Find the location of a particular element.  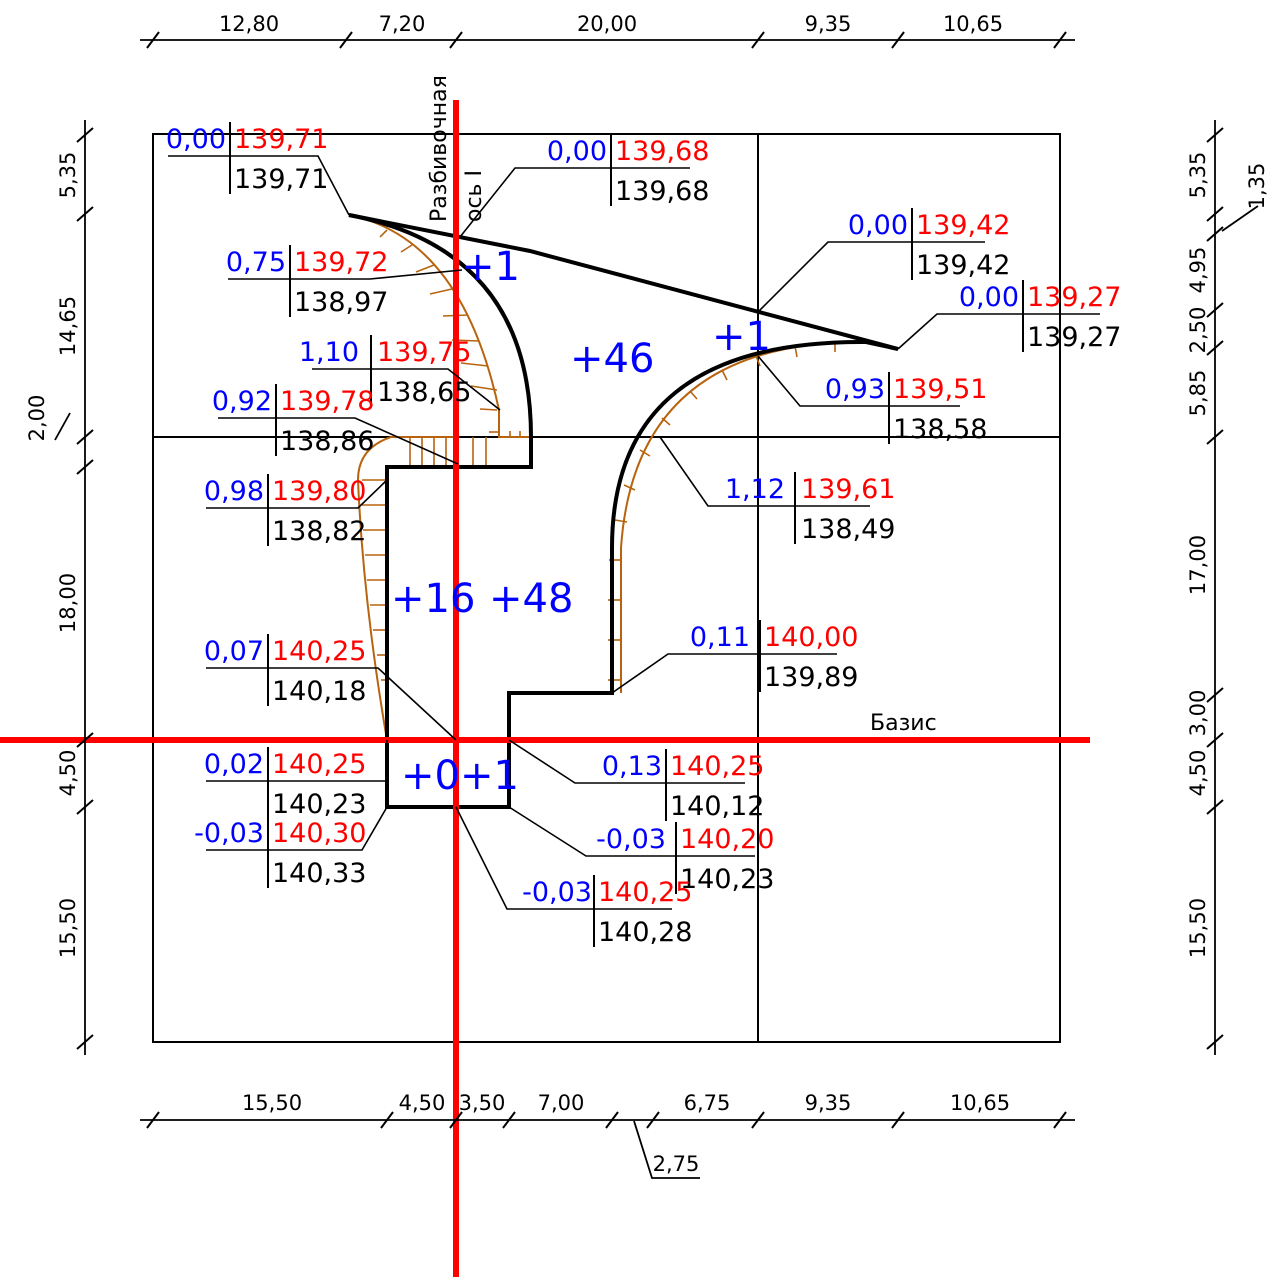

existing-elevation: 139,89 is located at coordinates (811, 677).